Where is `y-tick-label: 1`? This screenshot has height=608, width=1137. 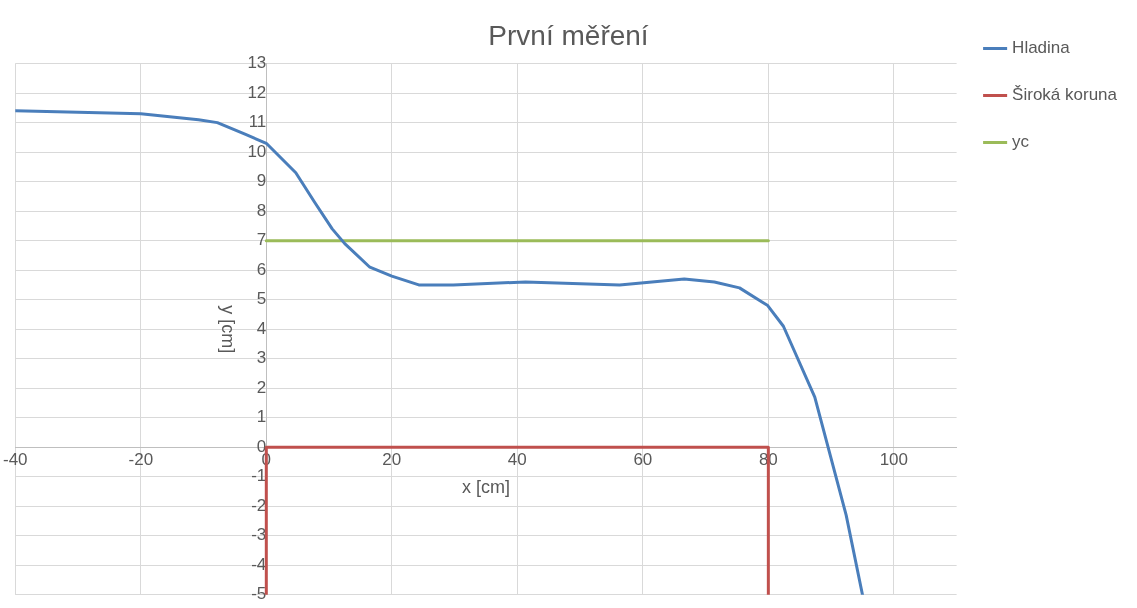
y-tick-label: 1 is located at coordinates (261, 417).